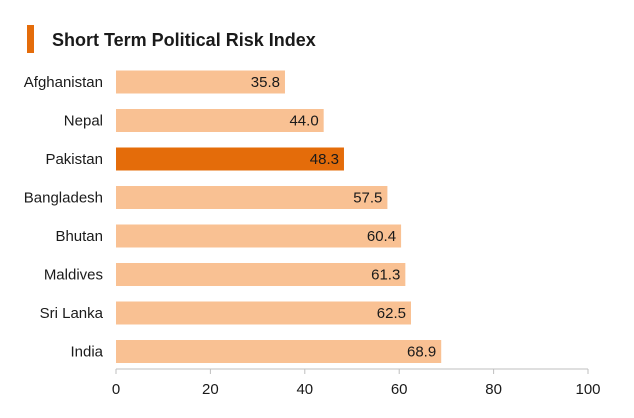 Image resolution: width=634 pixels, height=418 pixels. I want to click on bar-afghanistan, so click(200, 82).